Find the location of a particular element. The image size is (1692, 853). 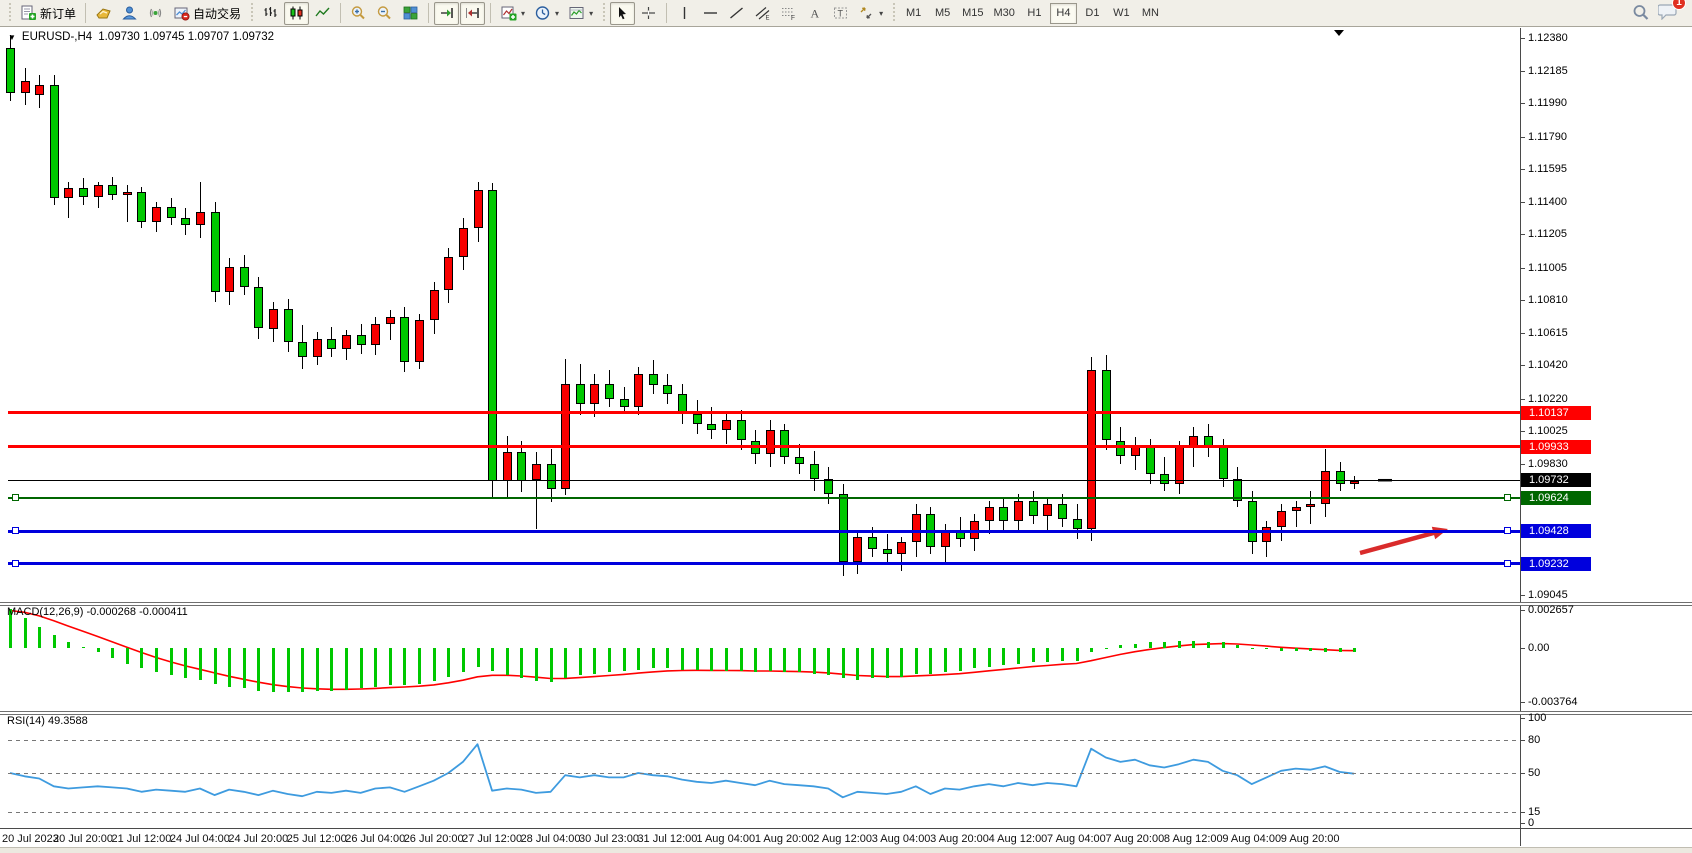

cursor-tool-button is located at coordinates (623, 13).